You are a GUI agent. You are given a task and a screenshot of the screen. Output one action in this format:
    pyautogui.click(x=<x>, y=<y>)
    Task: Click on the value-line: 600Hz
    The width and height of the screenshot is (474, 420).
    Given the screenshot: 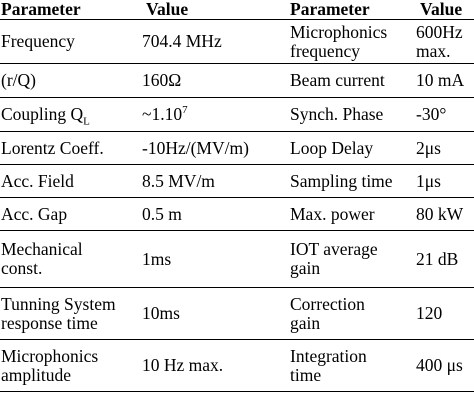 What is the action you would take?
    pyautogui.click(x=439, y=31)
    